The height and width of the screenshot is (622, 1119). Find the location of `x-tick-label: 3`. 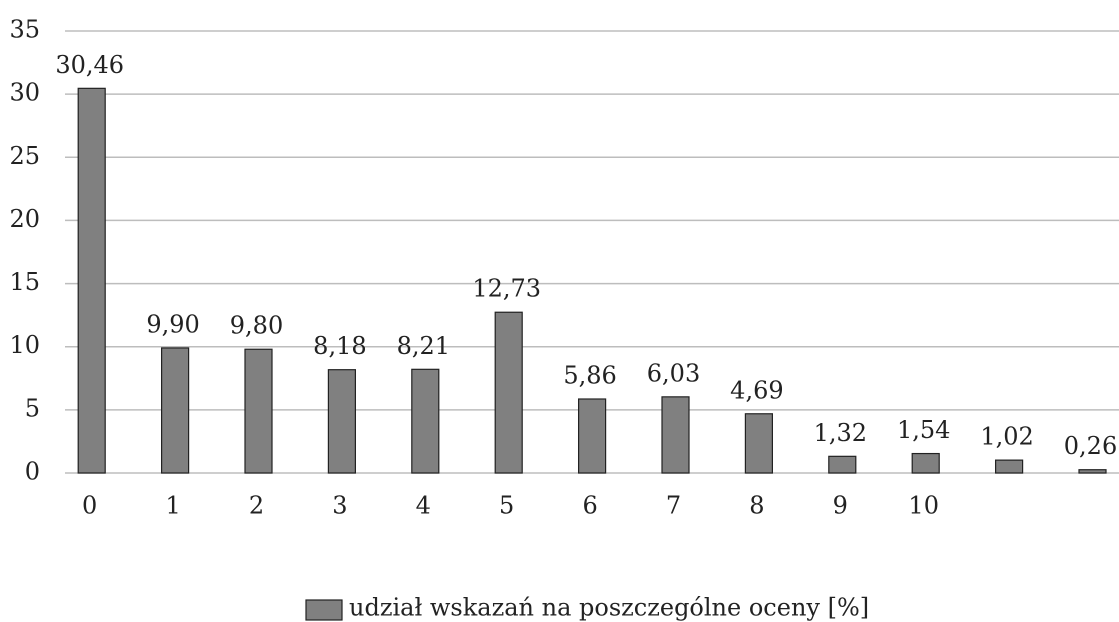

x-tick-label: 3 is located at coordinates (339, 506).